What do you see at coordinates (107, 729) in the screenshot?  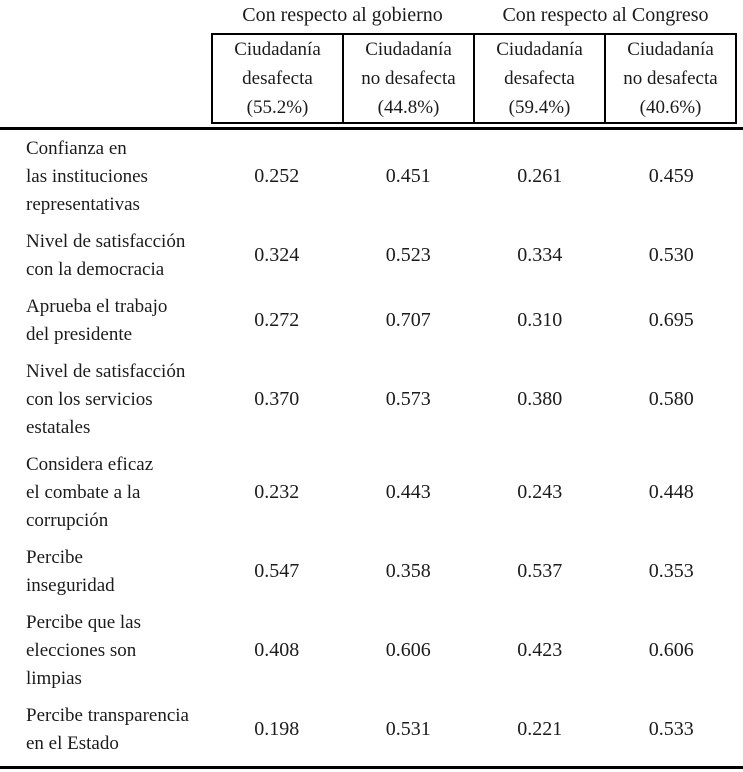 I see `row-label: Percibe transparencia en el Estado` at bounding box center [107, 729].